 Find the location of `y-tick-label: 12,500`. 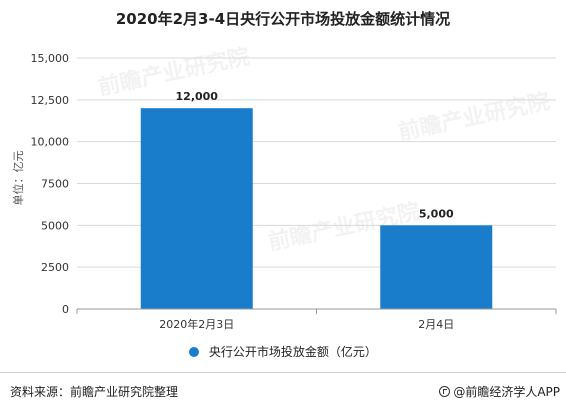

y-tick-label: 12,500 is located at coordinates (50, 100).